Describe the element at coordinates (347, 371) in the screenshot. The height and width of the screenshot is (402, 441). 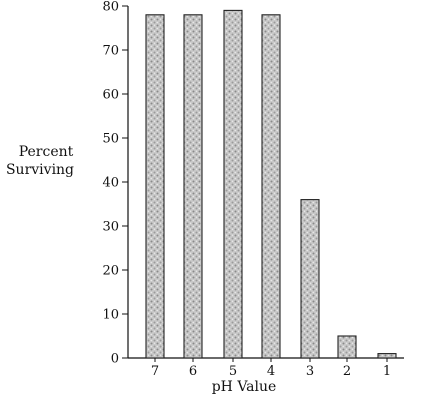
I see `x-tick-label: 2` at that location.